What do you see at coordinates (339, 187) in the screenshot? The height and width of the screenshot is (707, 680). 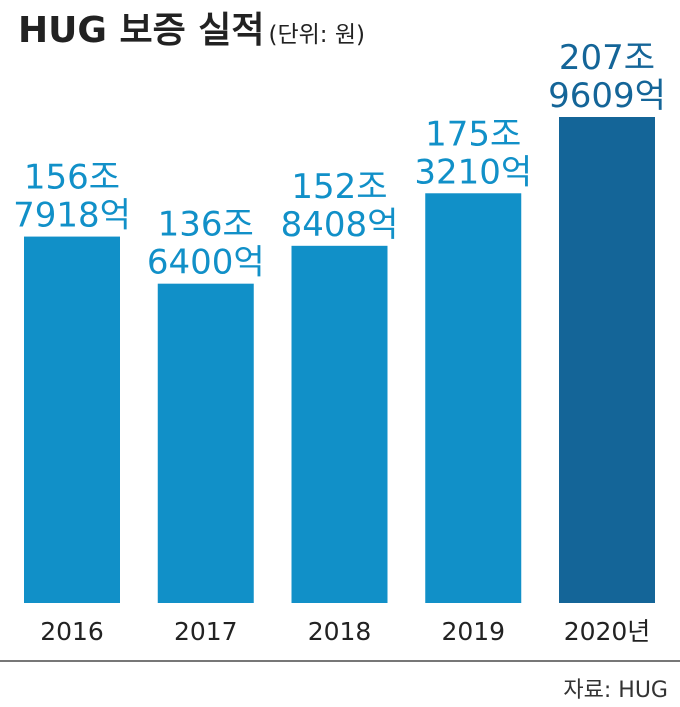 I see `value-label: 152조` at bounding box center [339, 187].